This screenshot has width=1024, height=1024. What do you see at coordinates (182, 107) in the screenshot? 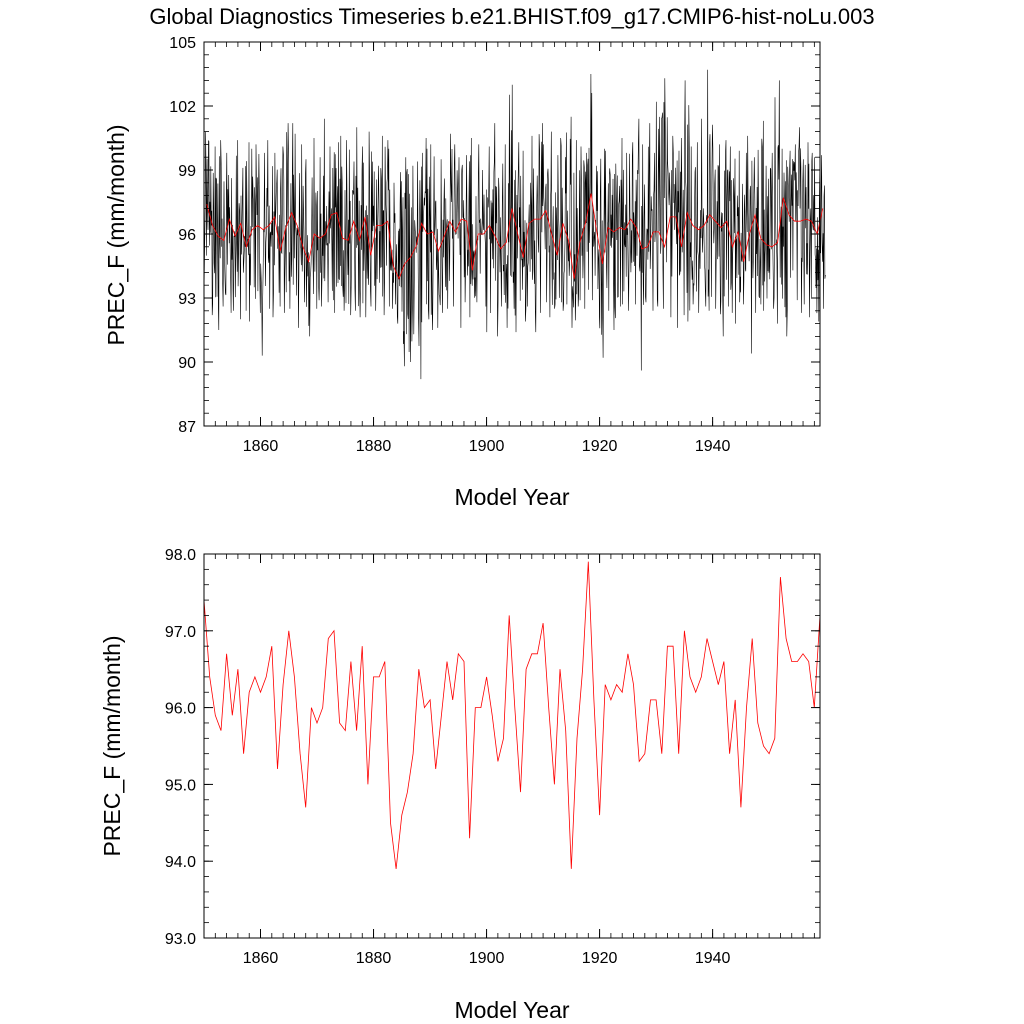
I see `y-tick-label: 102` at bounding box center [182, 107].